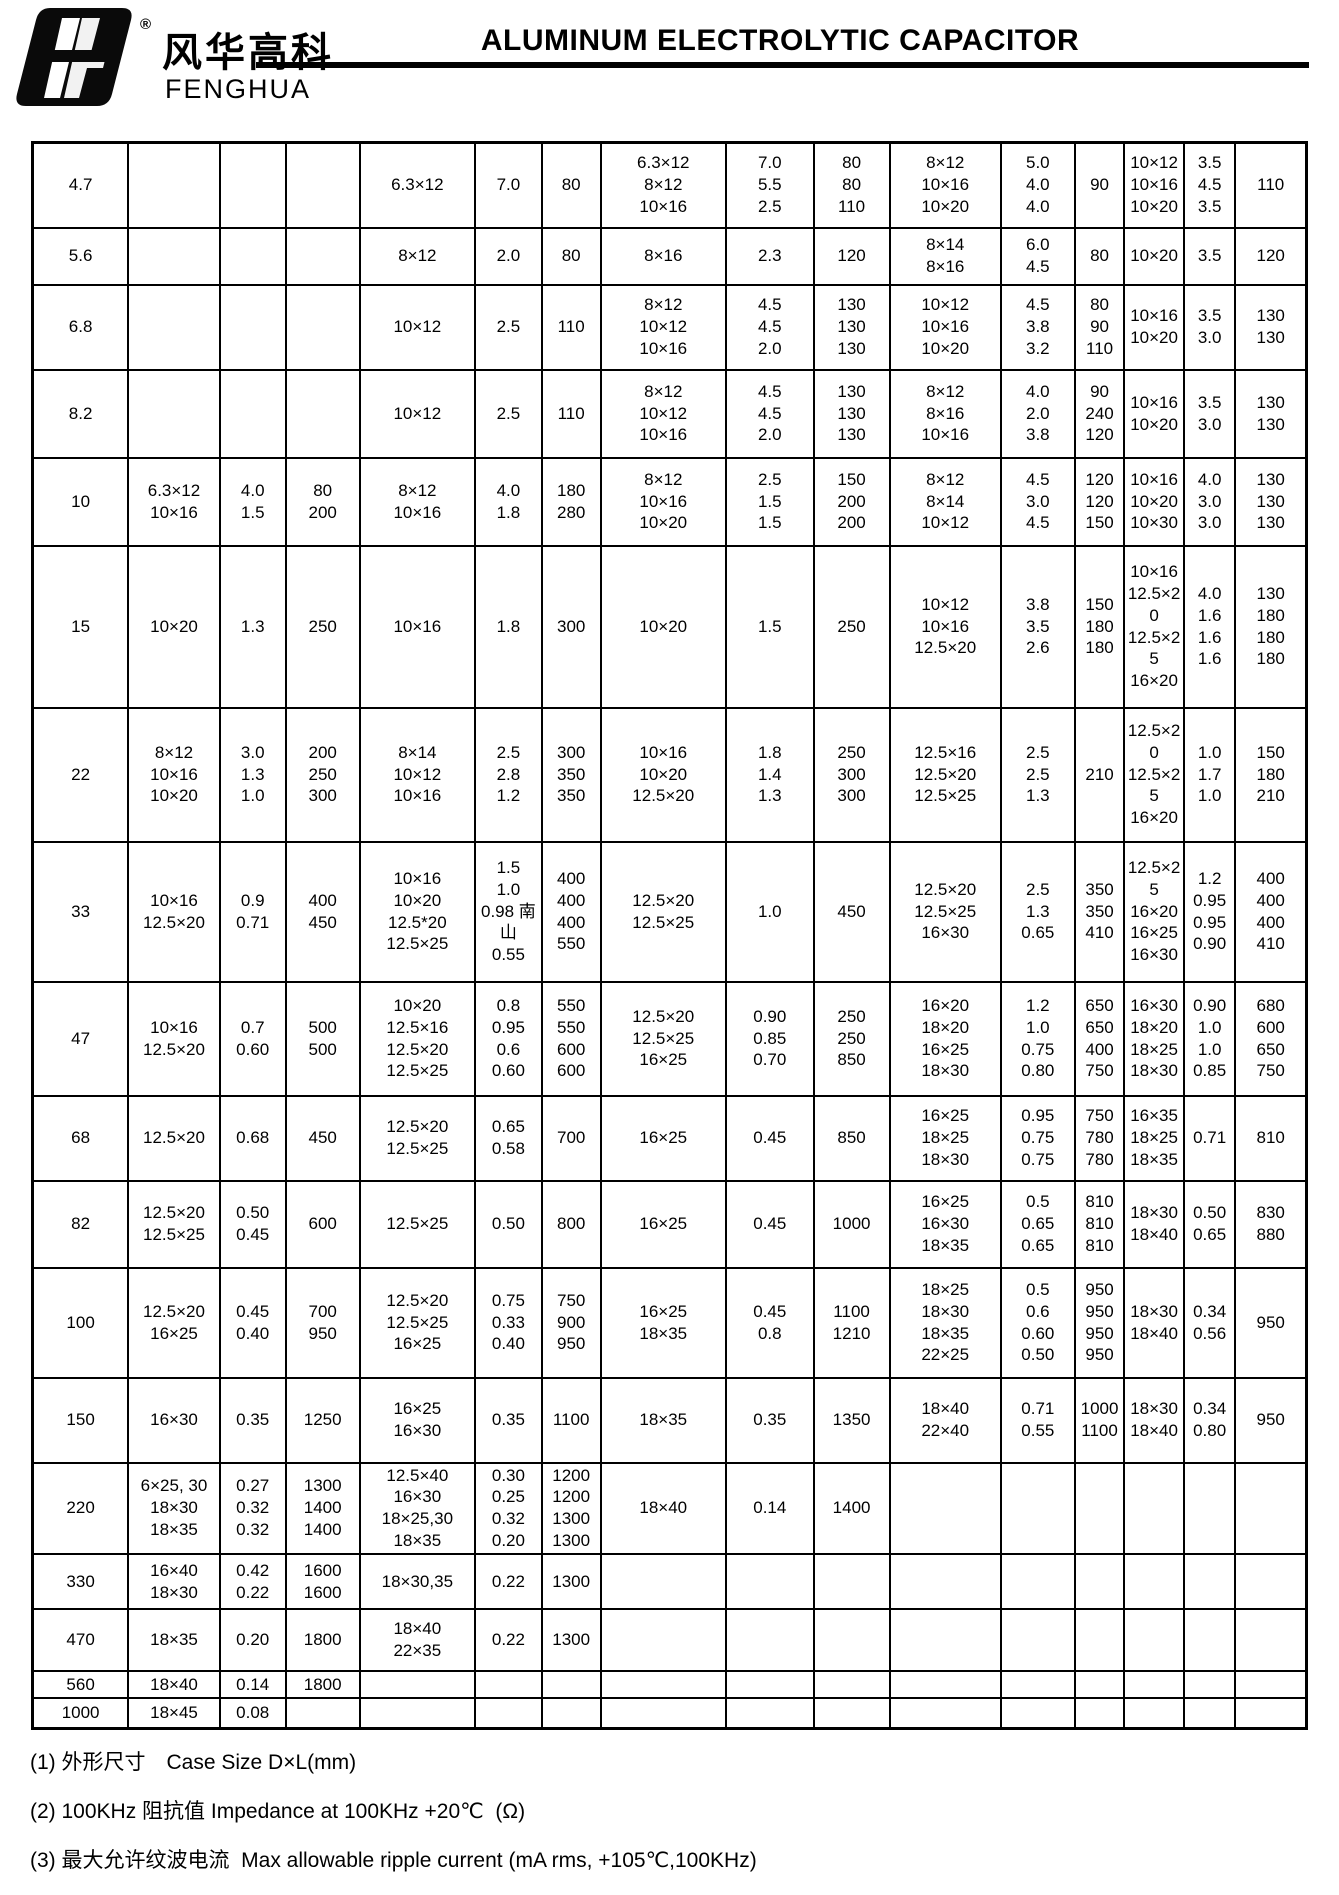  Describe the element at coordinates (252, 911) in the screenshot. I see `spec-cell: 0.9 0.71` at that location.